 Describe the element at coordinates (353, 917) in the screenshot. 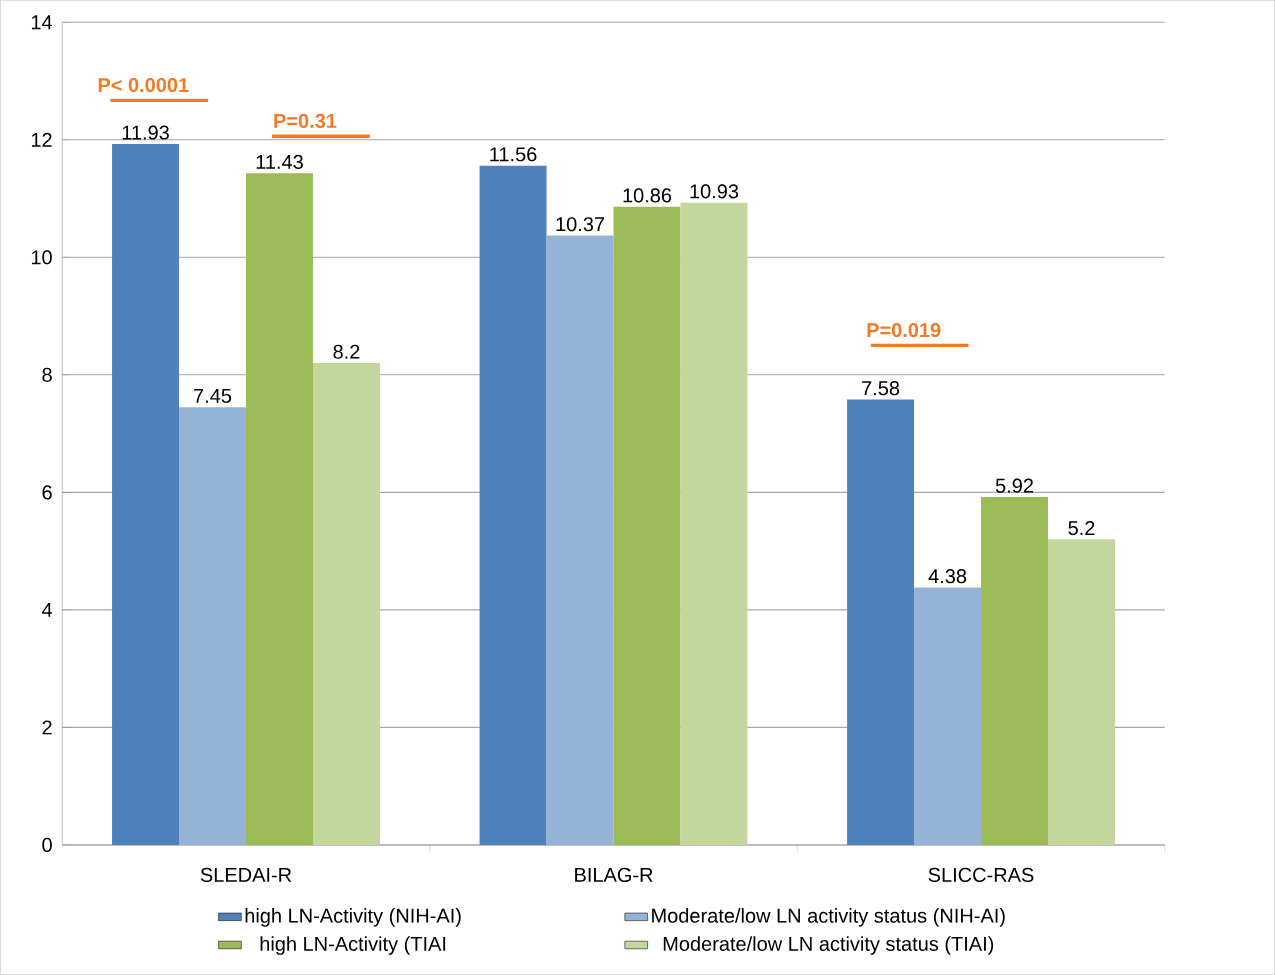

I see `legend-label: high LN-Activity (NIH-AI)` at that location.